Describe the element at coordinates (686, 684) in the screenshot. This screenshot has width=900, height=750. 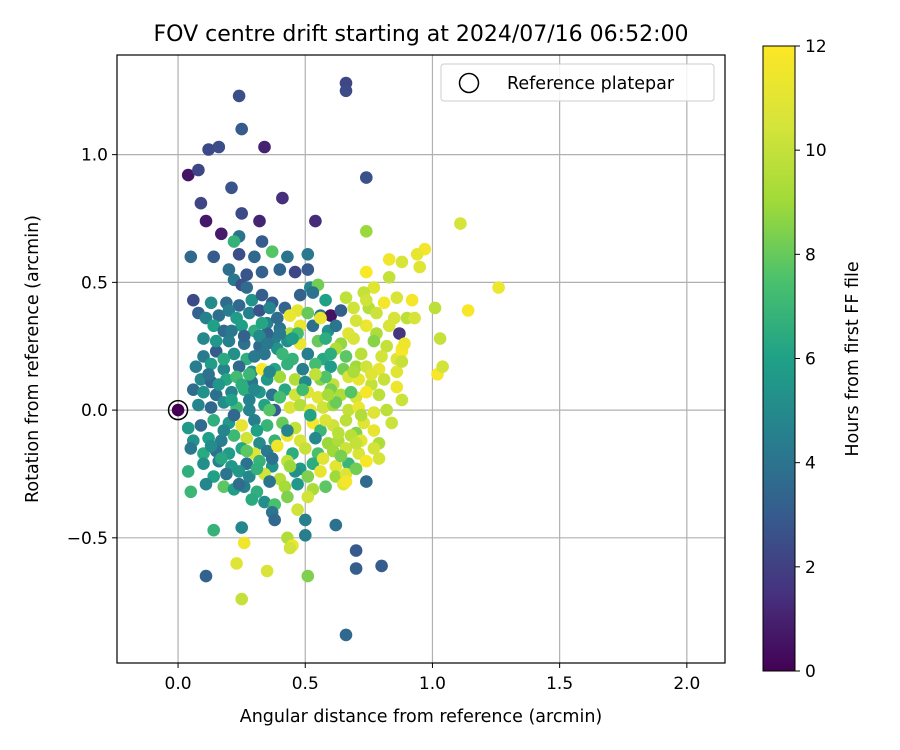
I see `x-tick-label: 2.0` at that location.